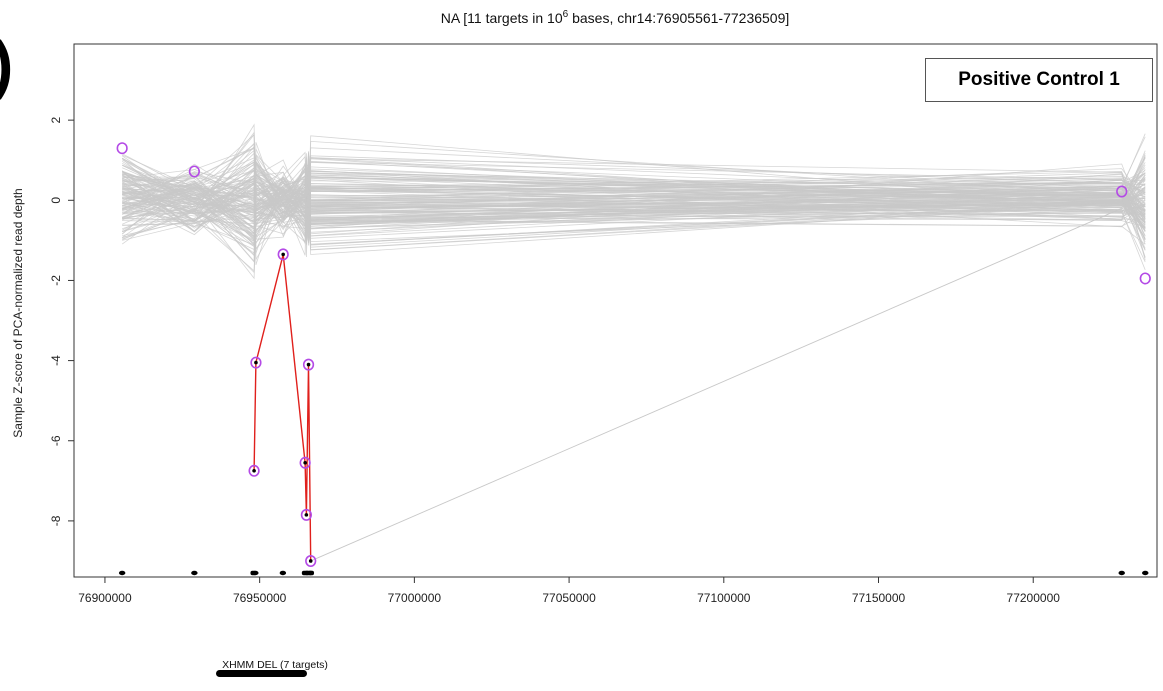  I want to click on chart-title-suffix: bases, chr14:76905561-77236509], so click(678, 18).